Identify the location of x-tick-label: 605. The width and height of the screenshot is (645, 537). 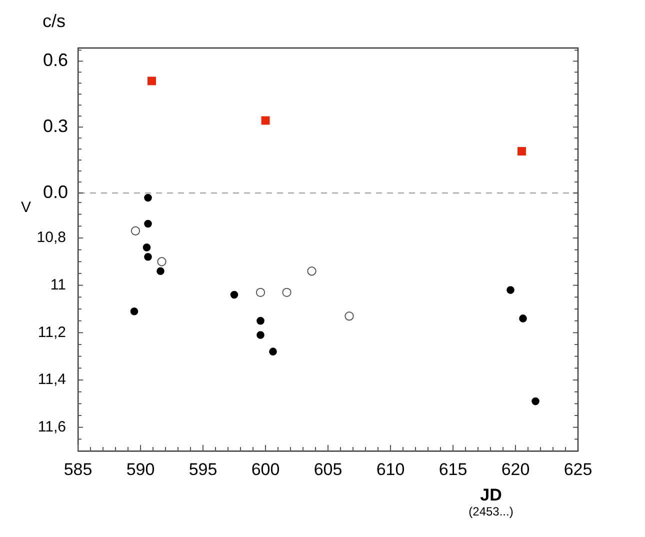
(328, 469).